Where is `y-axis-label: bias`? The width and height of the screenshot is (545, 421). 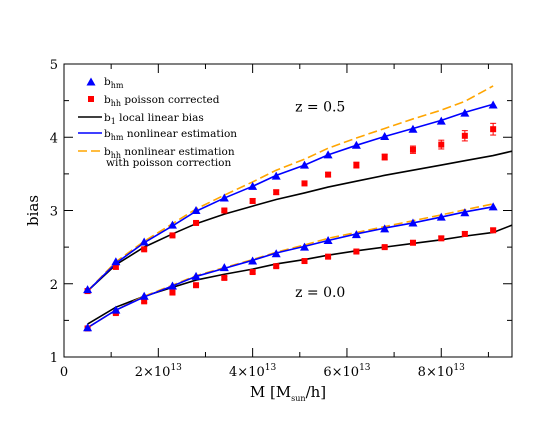
y-axis-label: bias is located at coordinates (33, 210).